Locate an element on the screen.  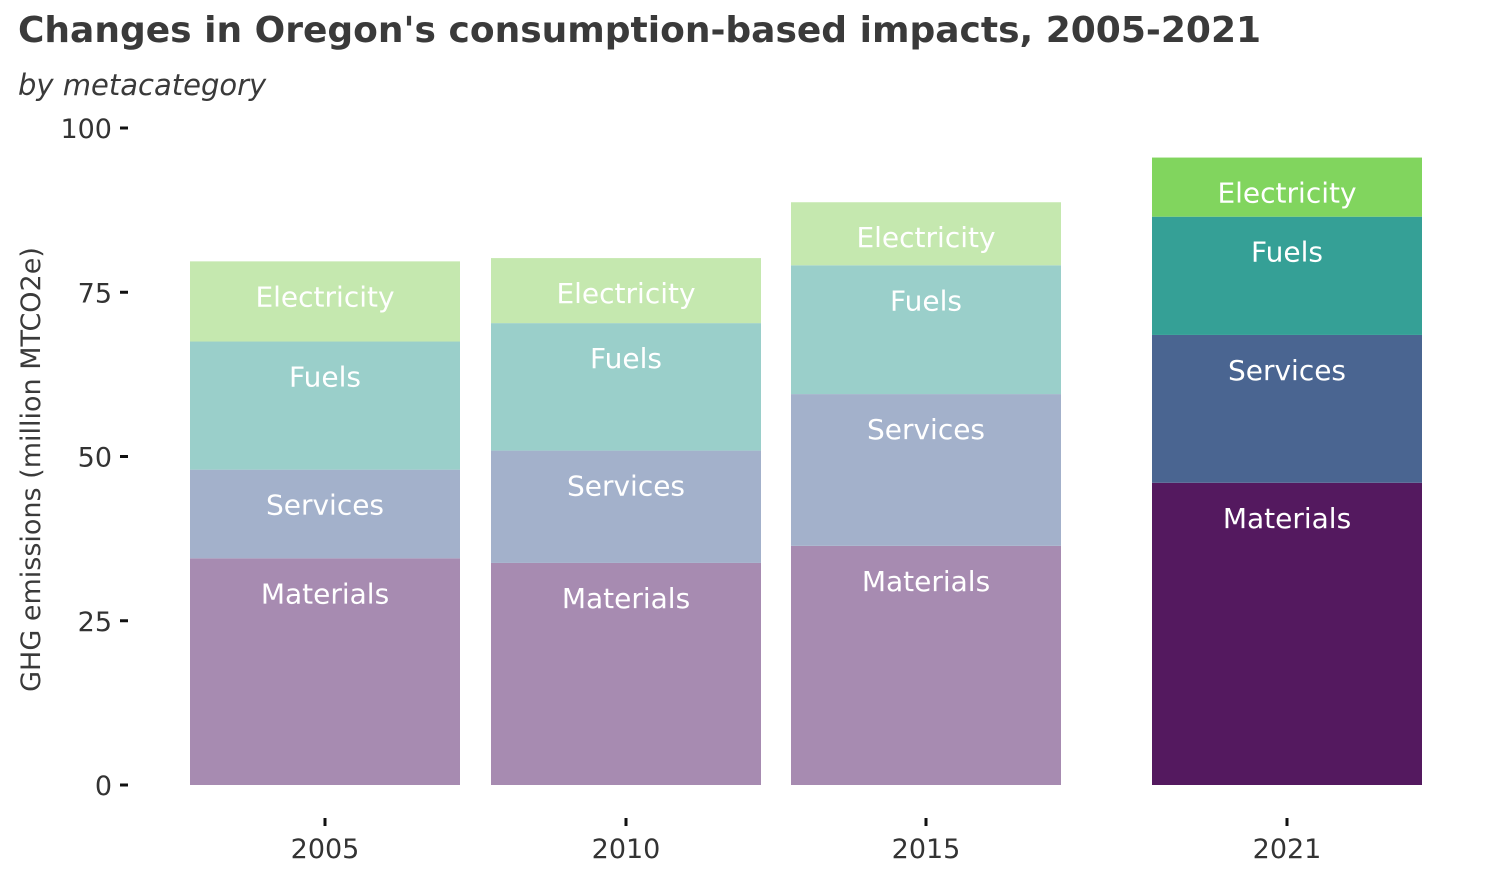
segment-label-2005-electricity: Electricity is located at coordinates (324, 296).